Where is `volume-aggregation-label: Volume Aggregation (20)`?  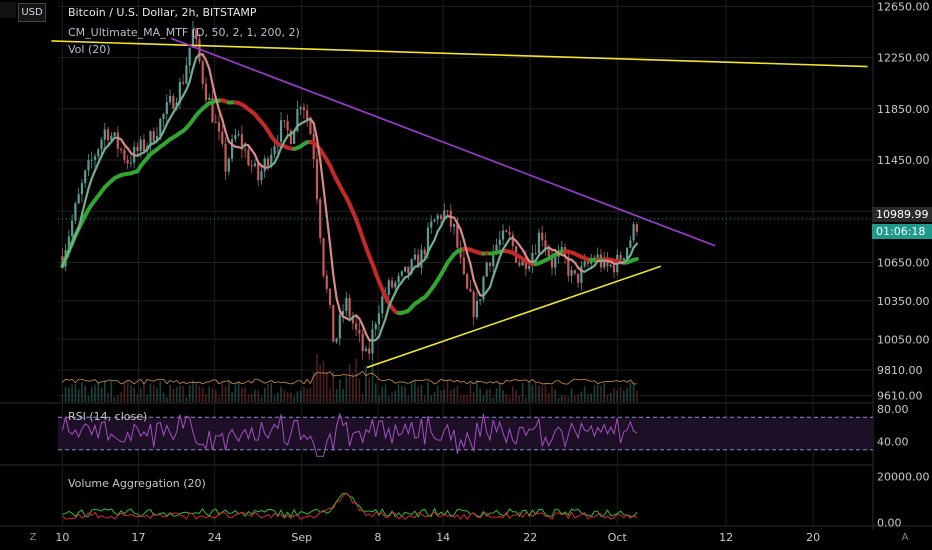
volume-aggregation-label: Volume Aggregation (20) is located at coordinates (137, 483).